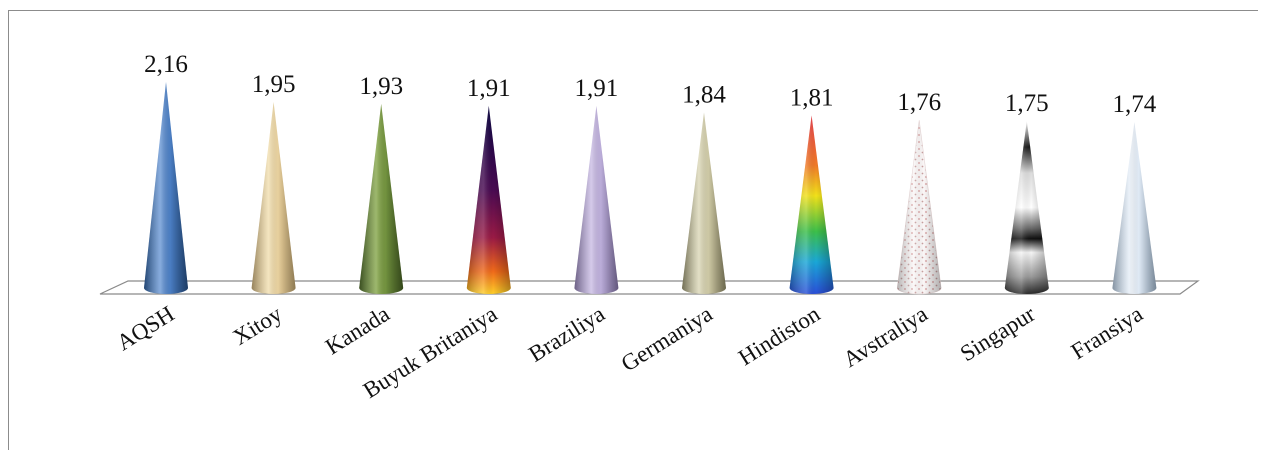  What do you see at coordinates (1135, 104) in the screenshot?
I see `value-label-fransiya: 1,74` at bounding box center [1135, 104].